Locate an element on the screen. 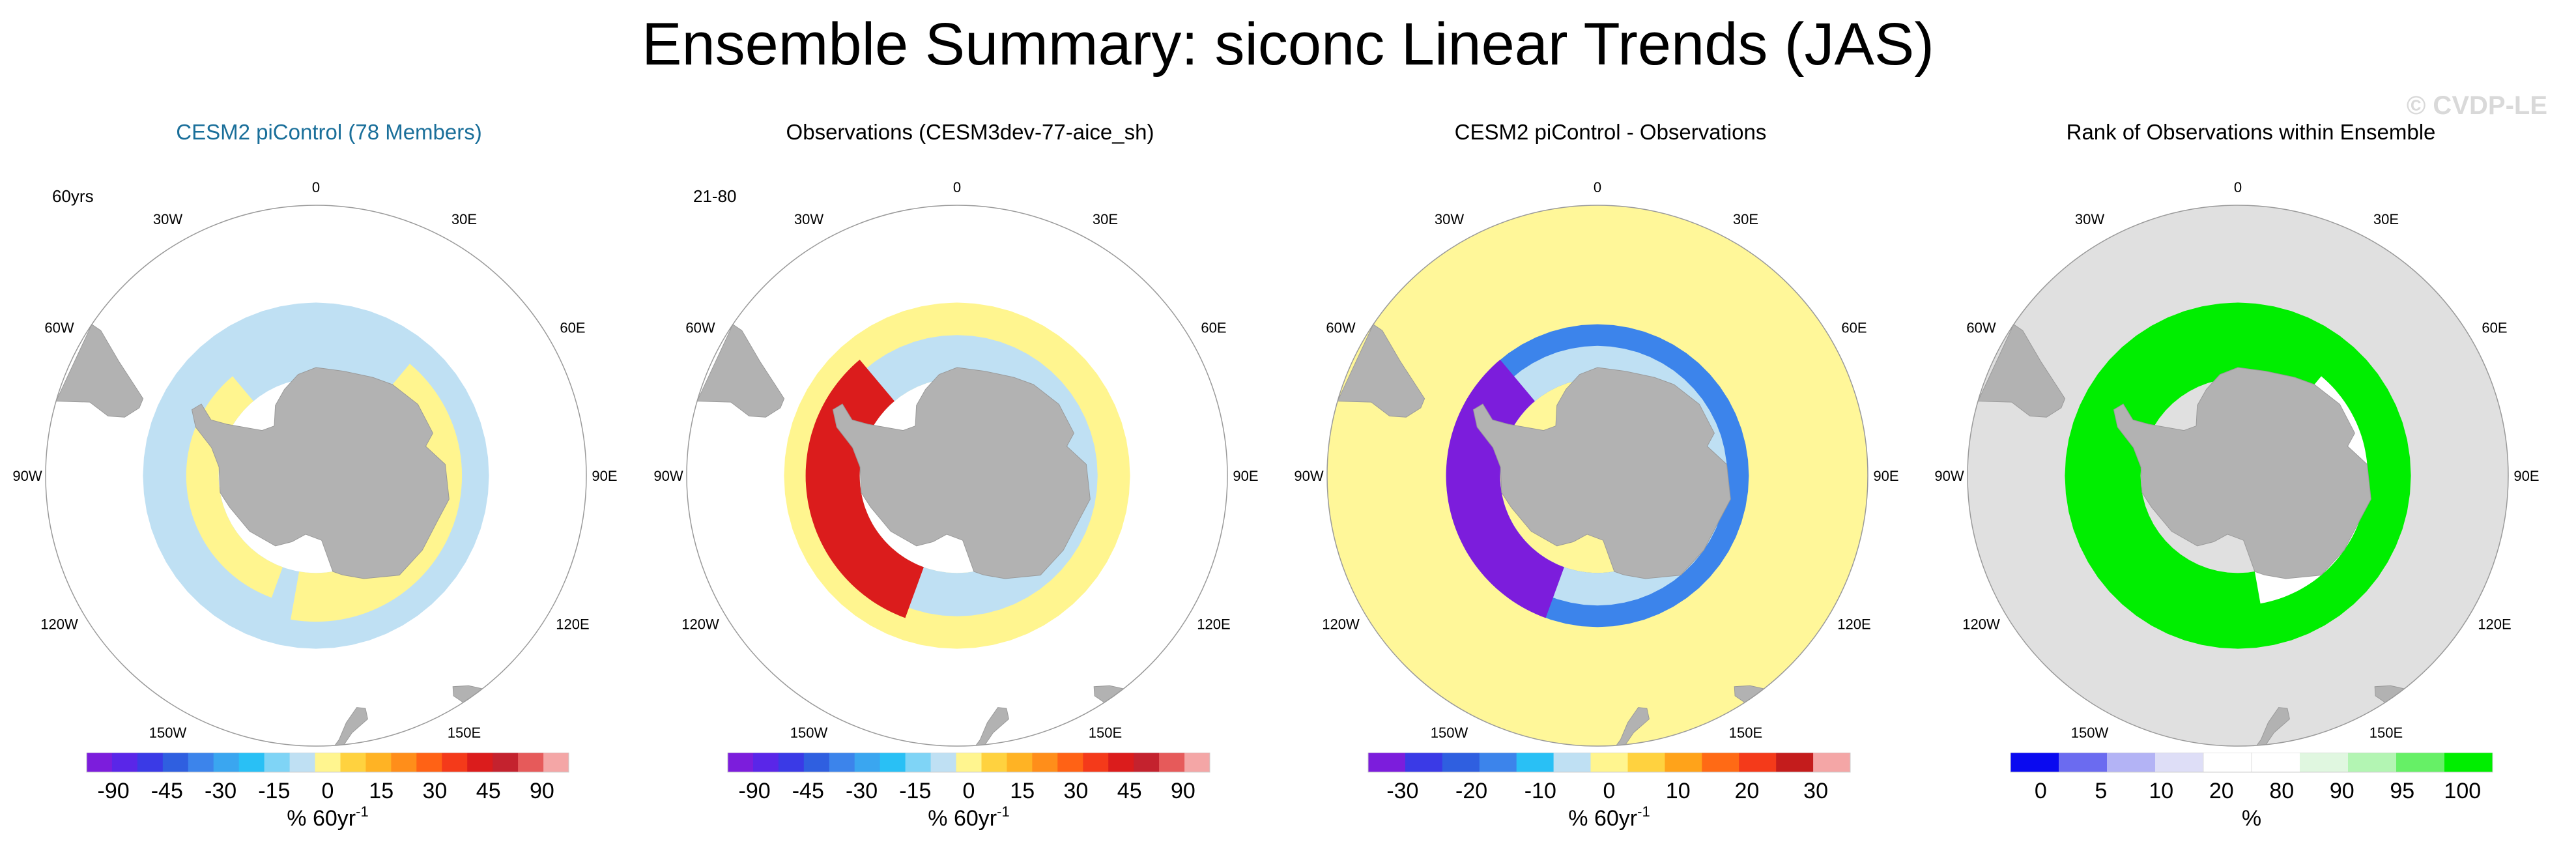 The height and width of the screenshot is (851, 2576). colorbar-tick-label: -45 is located at coordinates (808, 791).